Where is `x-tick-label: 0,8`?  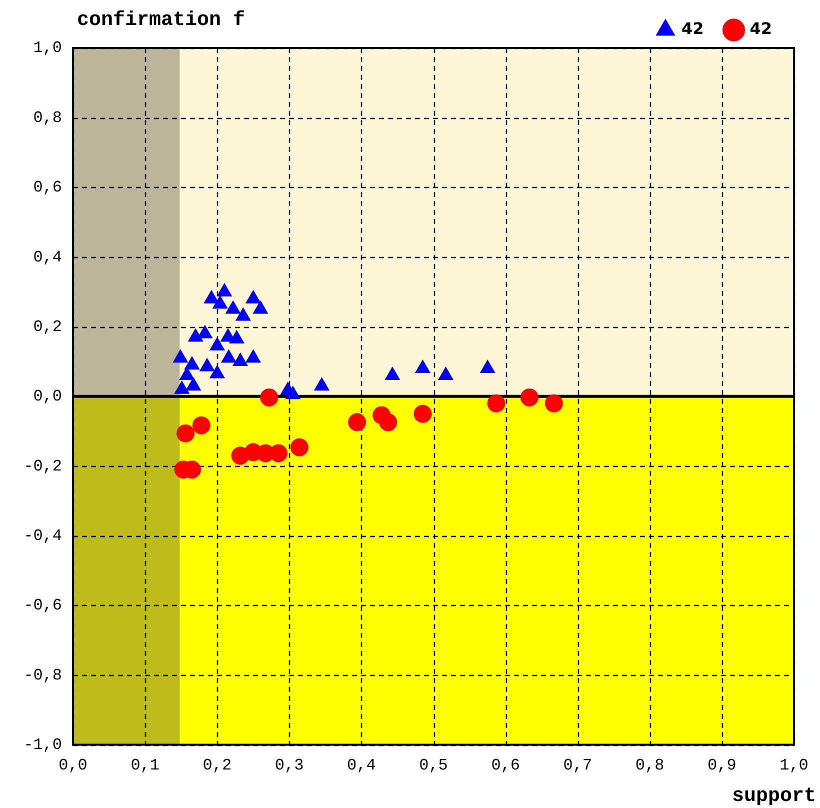
x-tick-label: 0,8 is located at coordinates (649, 765).